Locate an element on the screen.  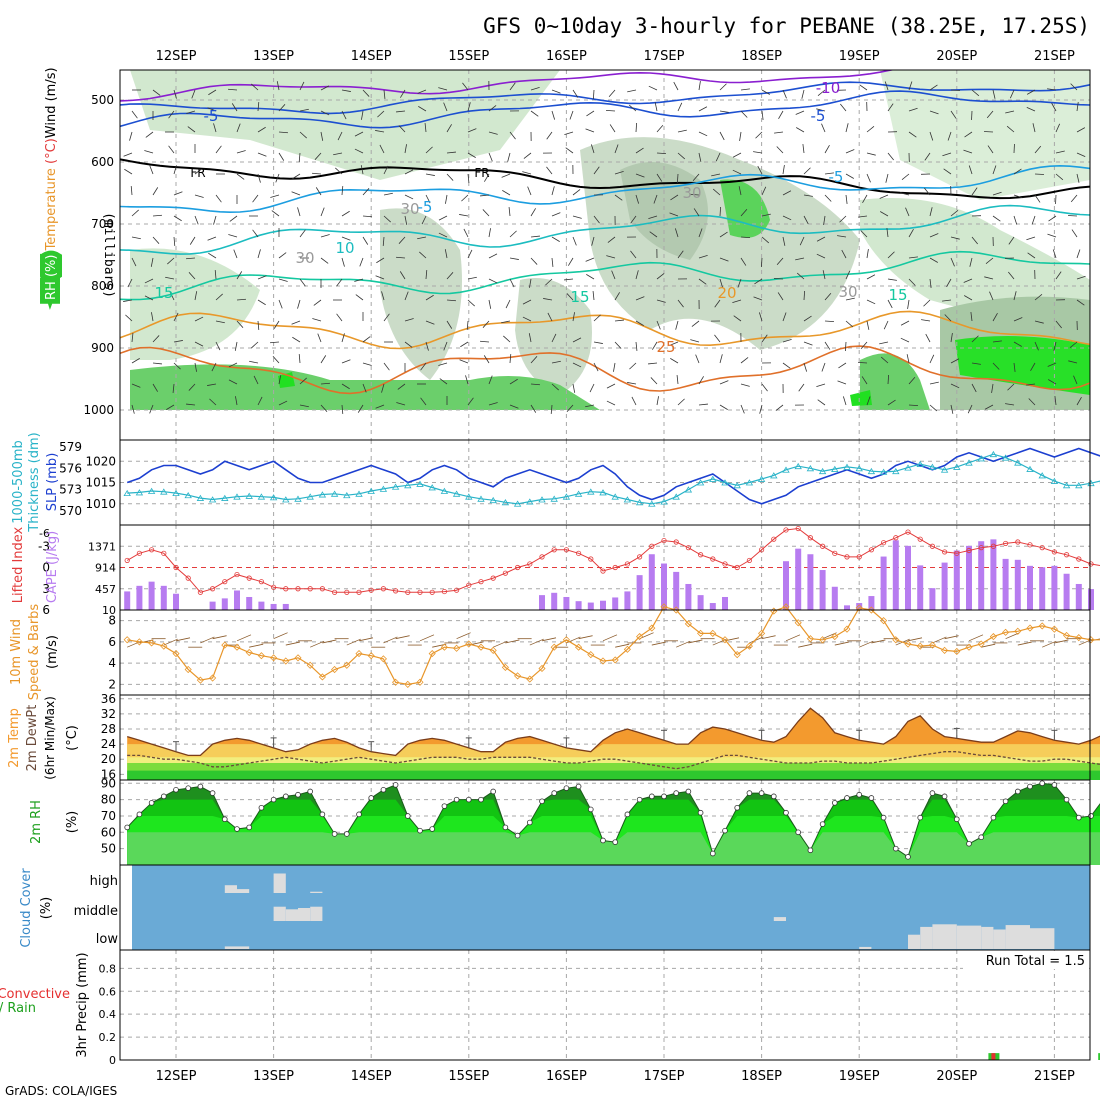
axis-label: (%) is located at coordinates (72, 822).